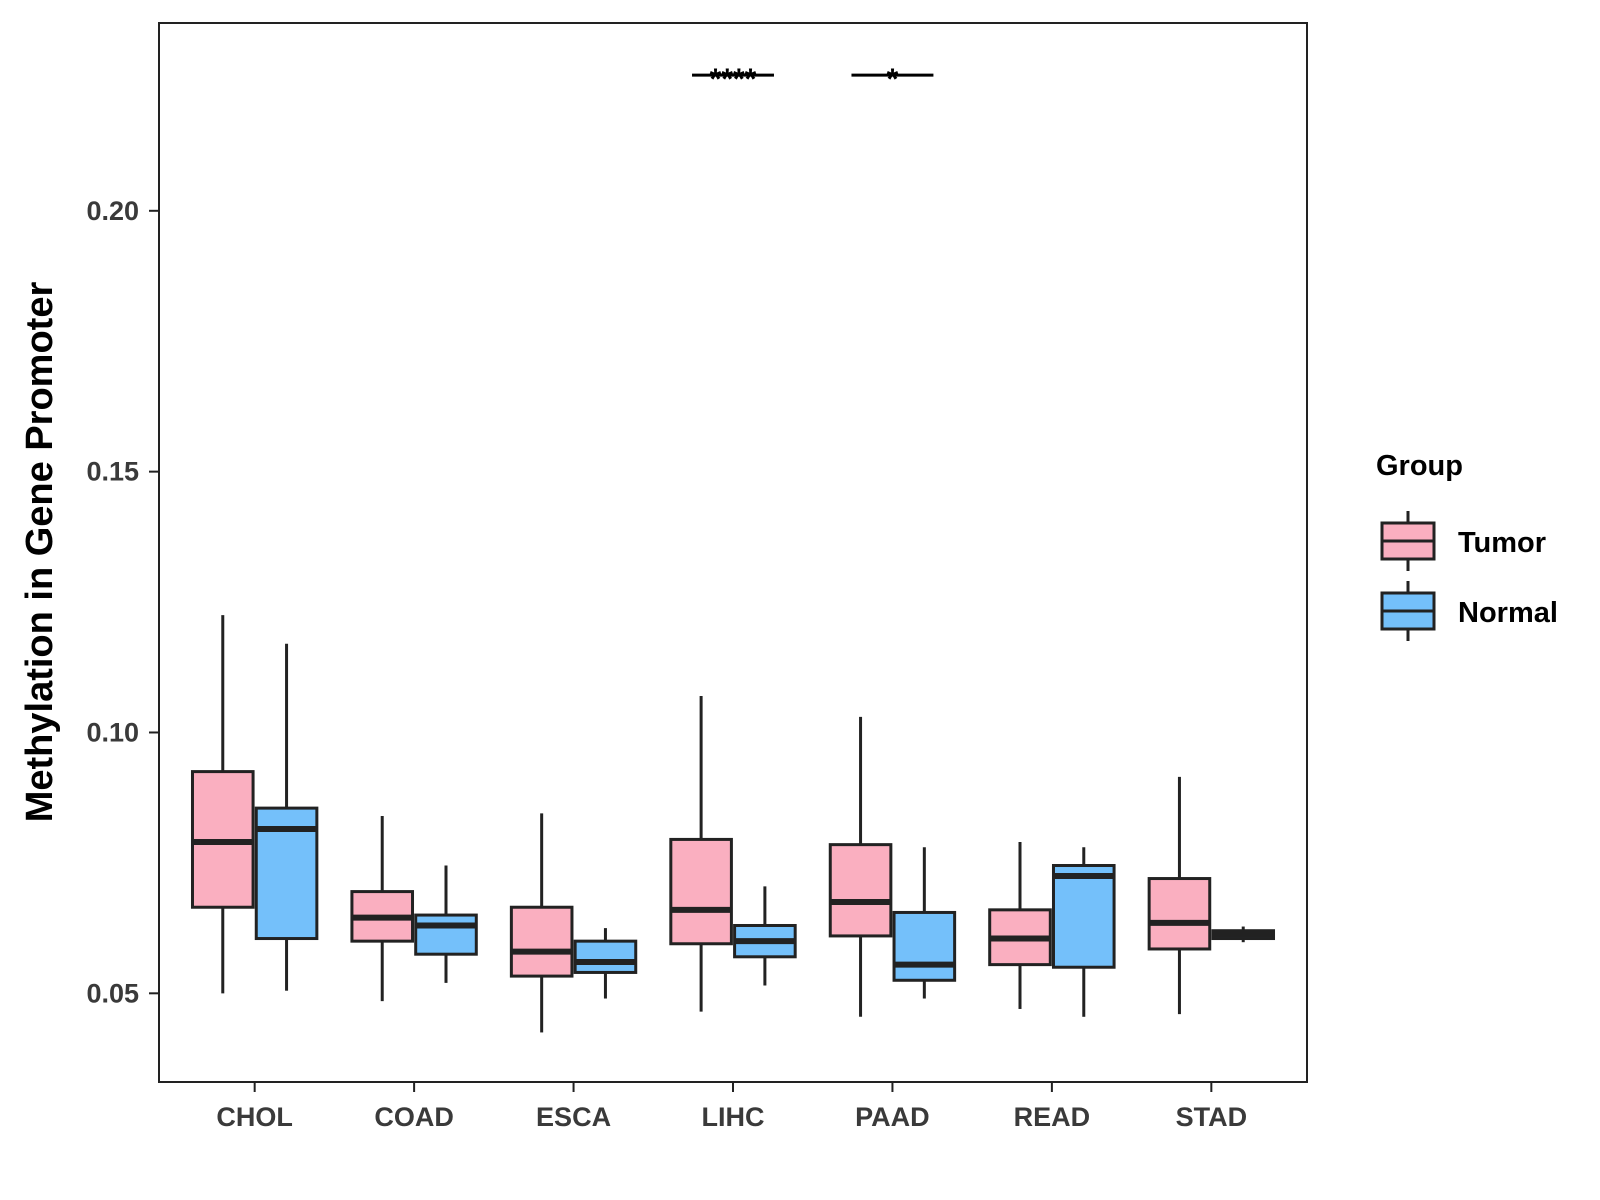 The width and height of the screenshot is (1600, 1200). I want to click on legend-item-normal: Normal, so click(1469, 611).